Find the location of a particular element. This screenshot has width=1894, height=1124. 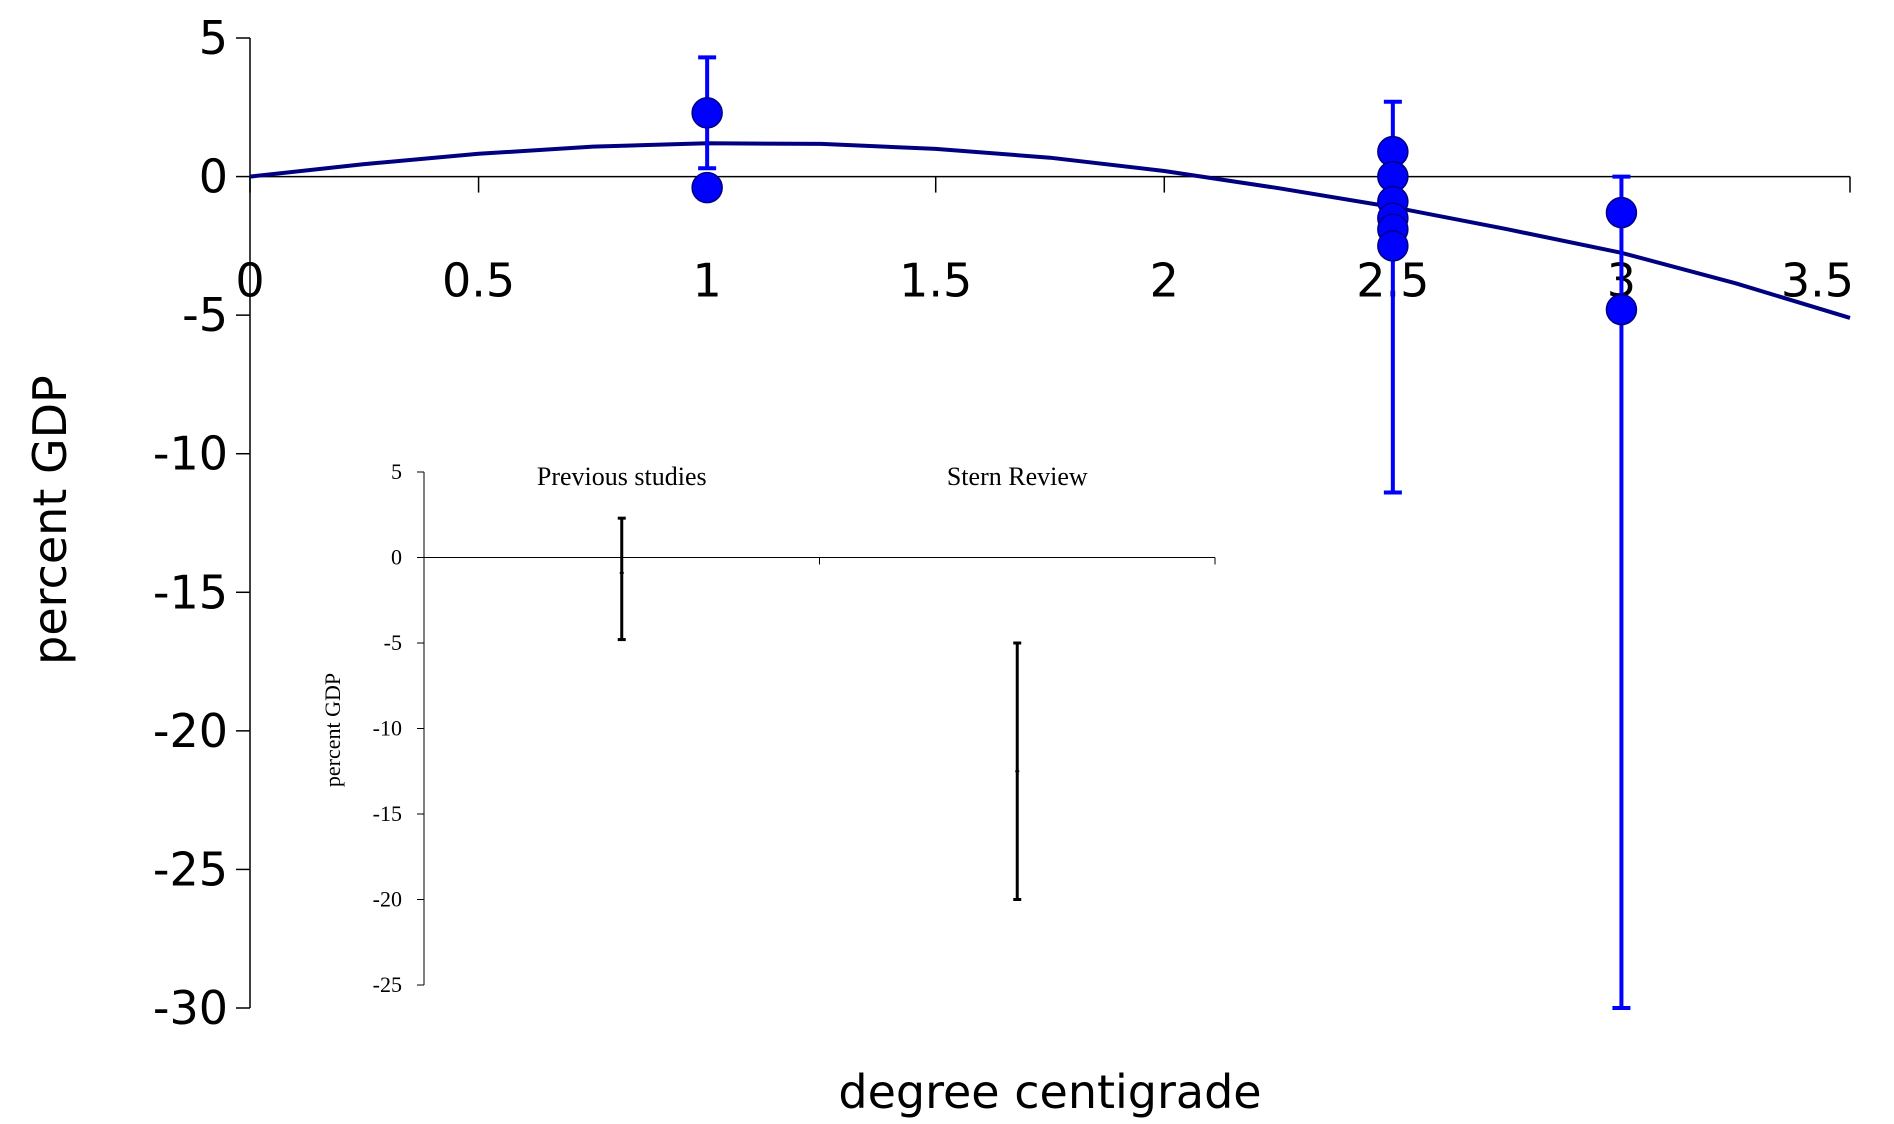

inset-y-axis-label: percent GDP is located at coordinates (332, 730).